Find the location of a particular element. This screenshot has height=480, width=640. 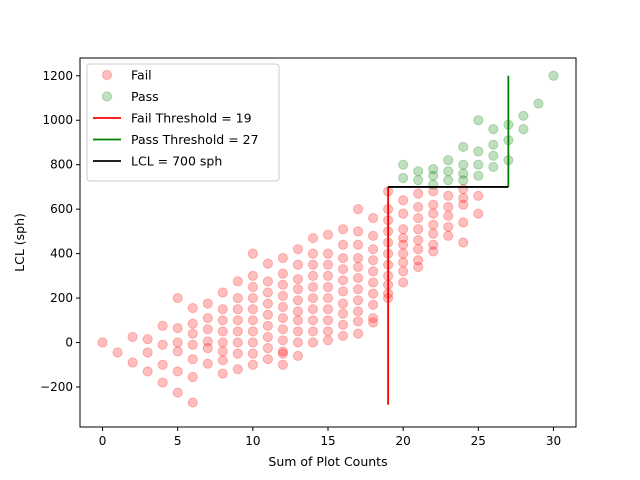

x-tick-label: 0 is located at coordinates (103, 441).